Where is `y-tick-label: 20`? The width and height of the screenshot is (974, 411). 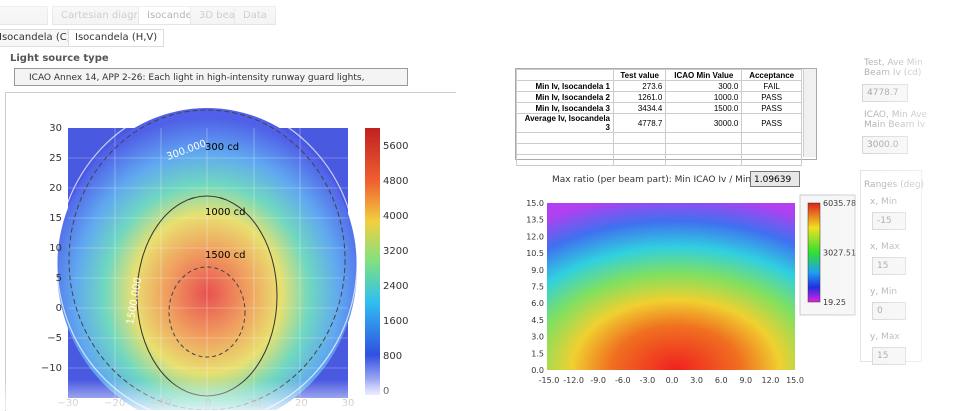
y-tick-label: 20 is located at coordinates (55, 188).